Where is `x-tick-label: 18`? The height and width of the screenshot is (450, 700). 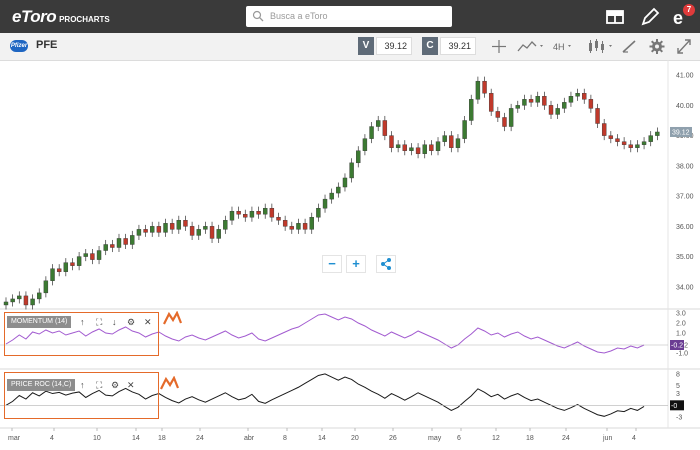 x-tick-label: 18 is located at coordinates (530, 438).